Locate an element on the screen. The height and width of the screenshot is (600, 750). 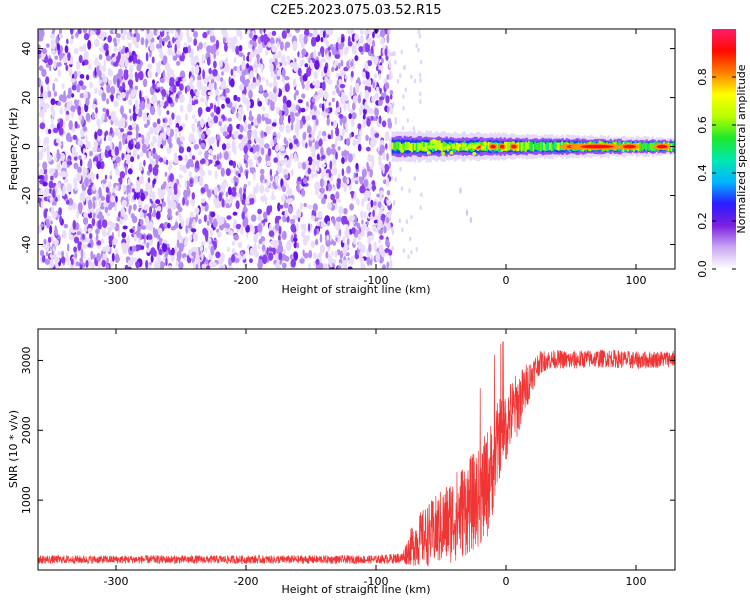
colorbar-tick-label: 0.0 is located at coordinates (702, 269).